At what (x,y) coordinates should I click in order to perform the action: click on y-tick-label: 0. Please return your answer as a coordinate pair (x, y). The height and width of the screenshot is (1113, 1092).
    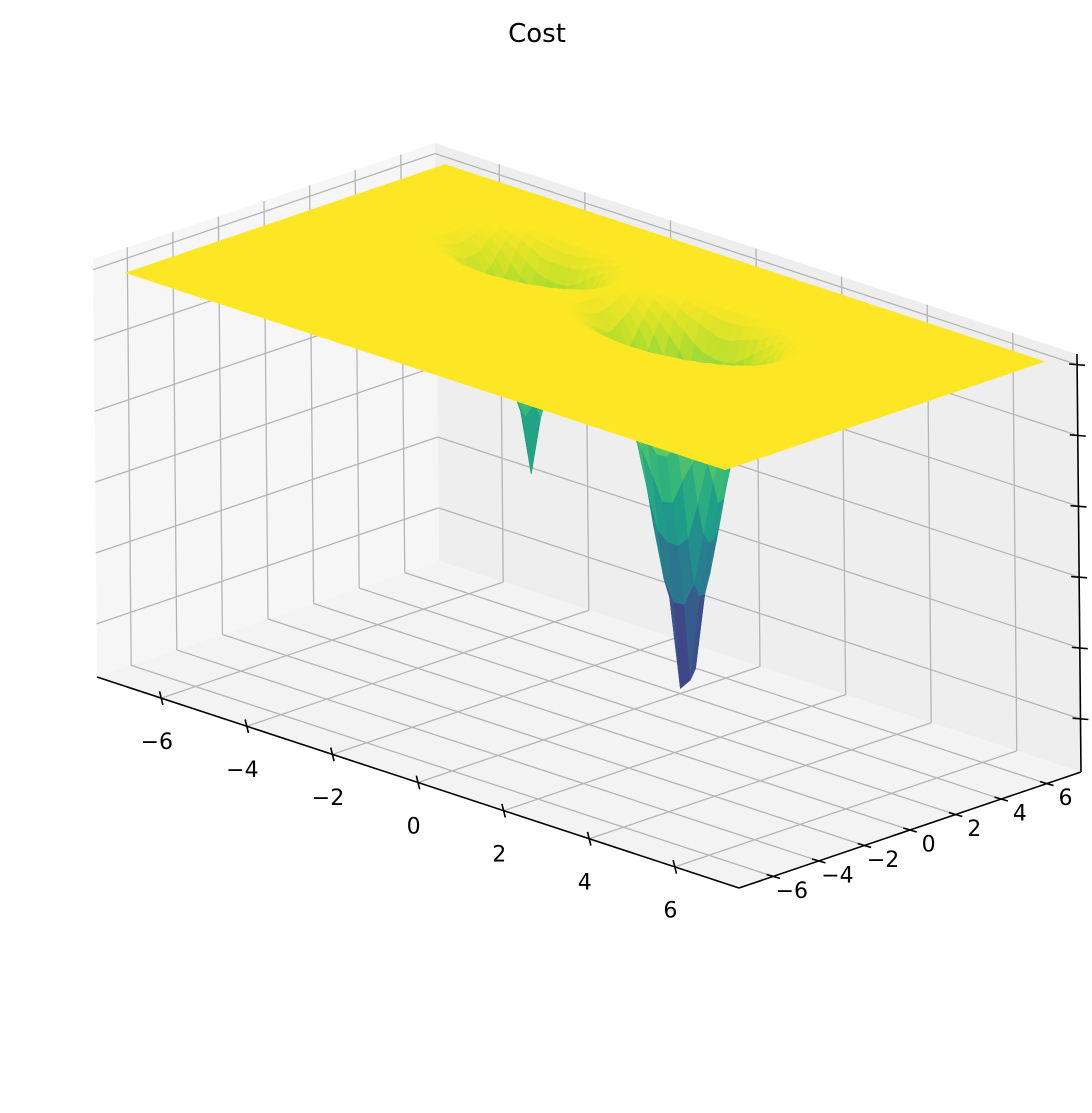
    Looking at the image, I should click on (929, 845).